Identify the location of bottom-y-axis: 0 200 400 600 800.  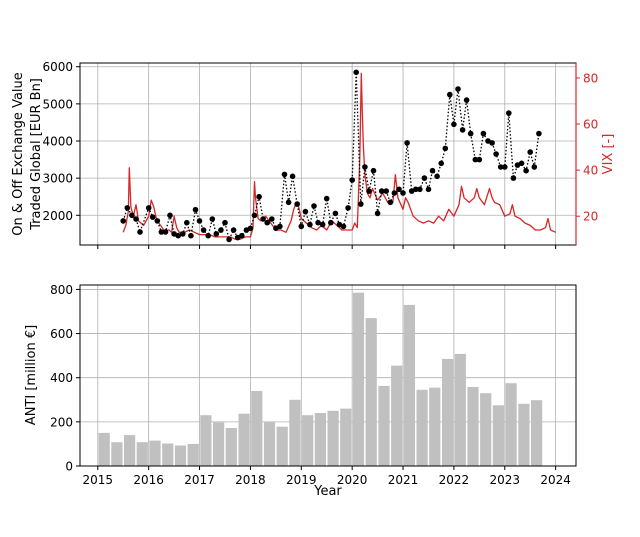
(65, 378).